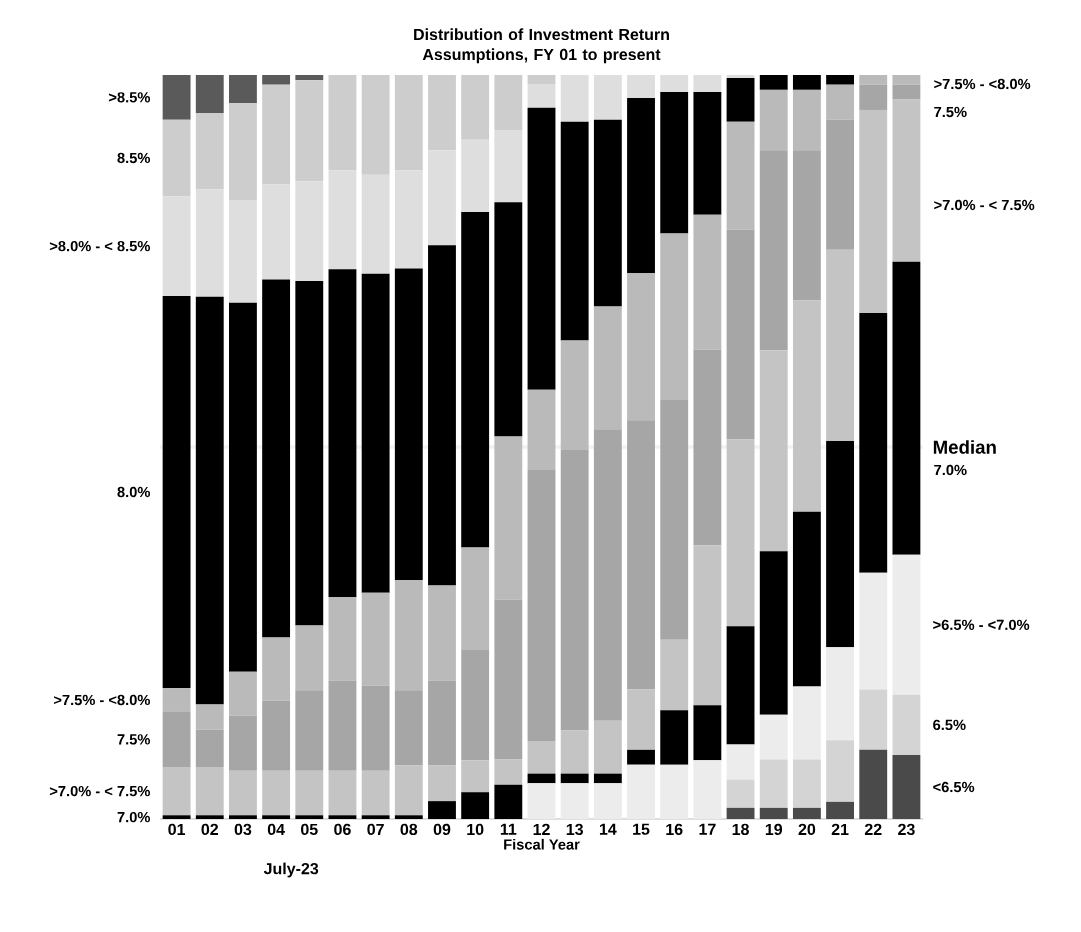  What do you see at coordinates (774, 829) in the screenshot?
I see `x-tick-label: 19` at bounding box center [774, 829].